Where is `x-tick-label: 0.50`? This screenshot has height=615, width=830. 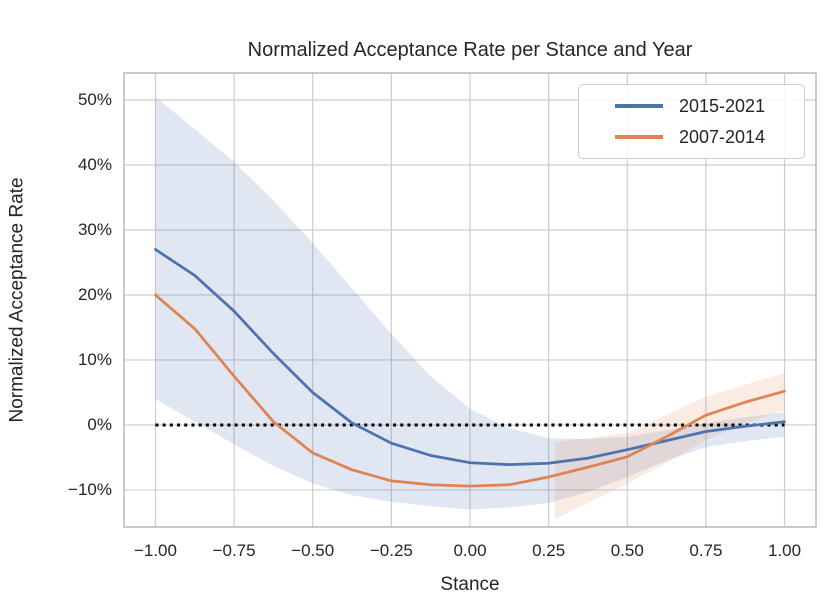 x-tick-label: 0.50 is located at coordinates (627, 550).